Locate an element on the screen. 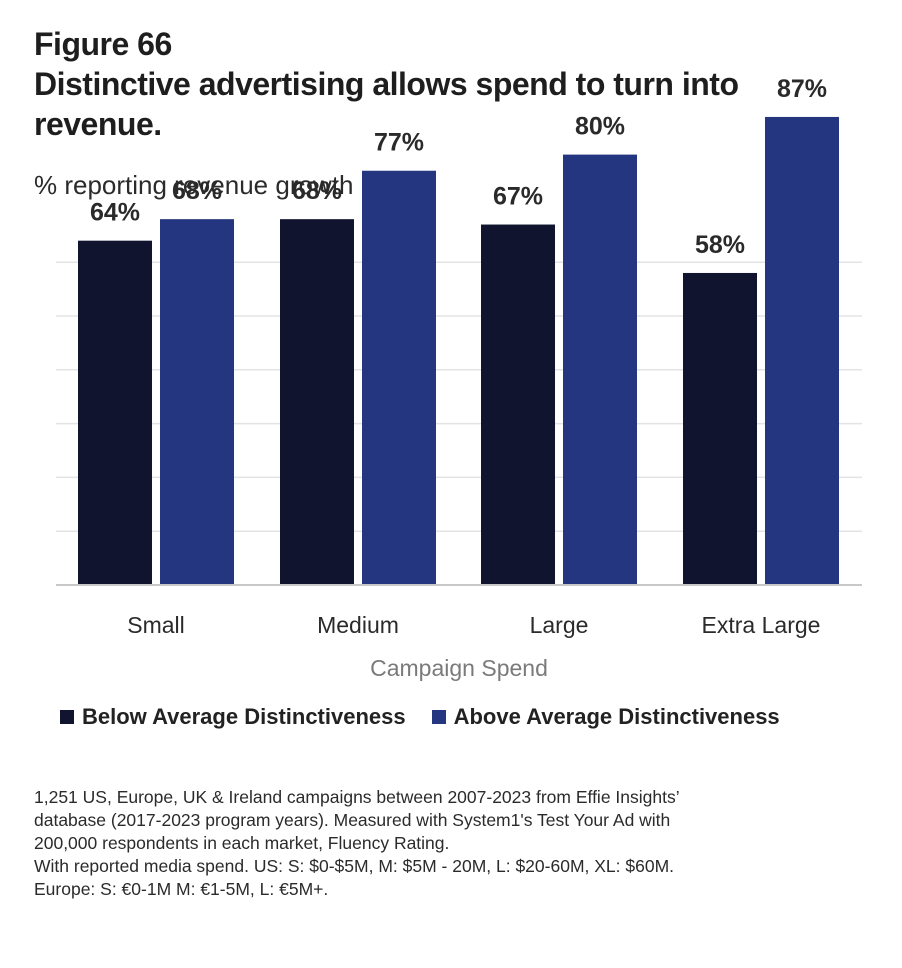  legend-label-above: Above Average Distinctiveness is located at coordinates (616, 716).